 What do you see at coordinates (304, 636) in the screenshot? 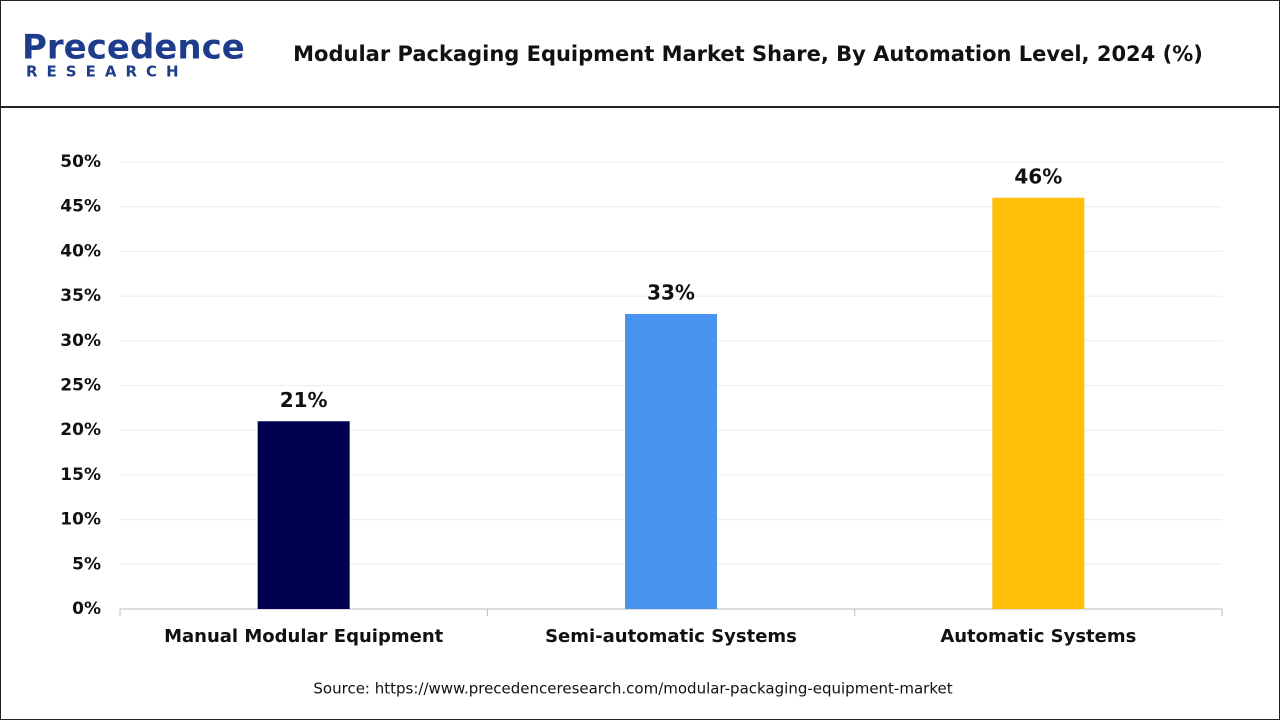
I see `x-tick-label: Manual Modular Equipment` at bounding box center [304, 636].